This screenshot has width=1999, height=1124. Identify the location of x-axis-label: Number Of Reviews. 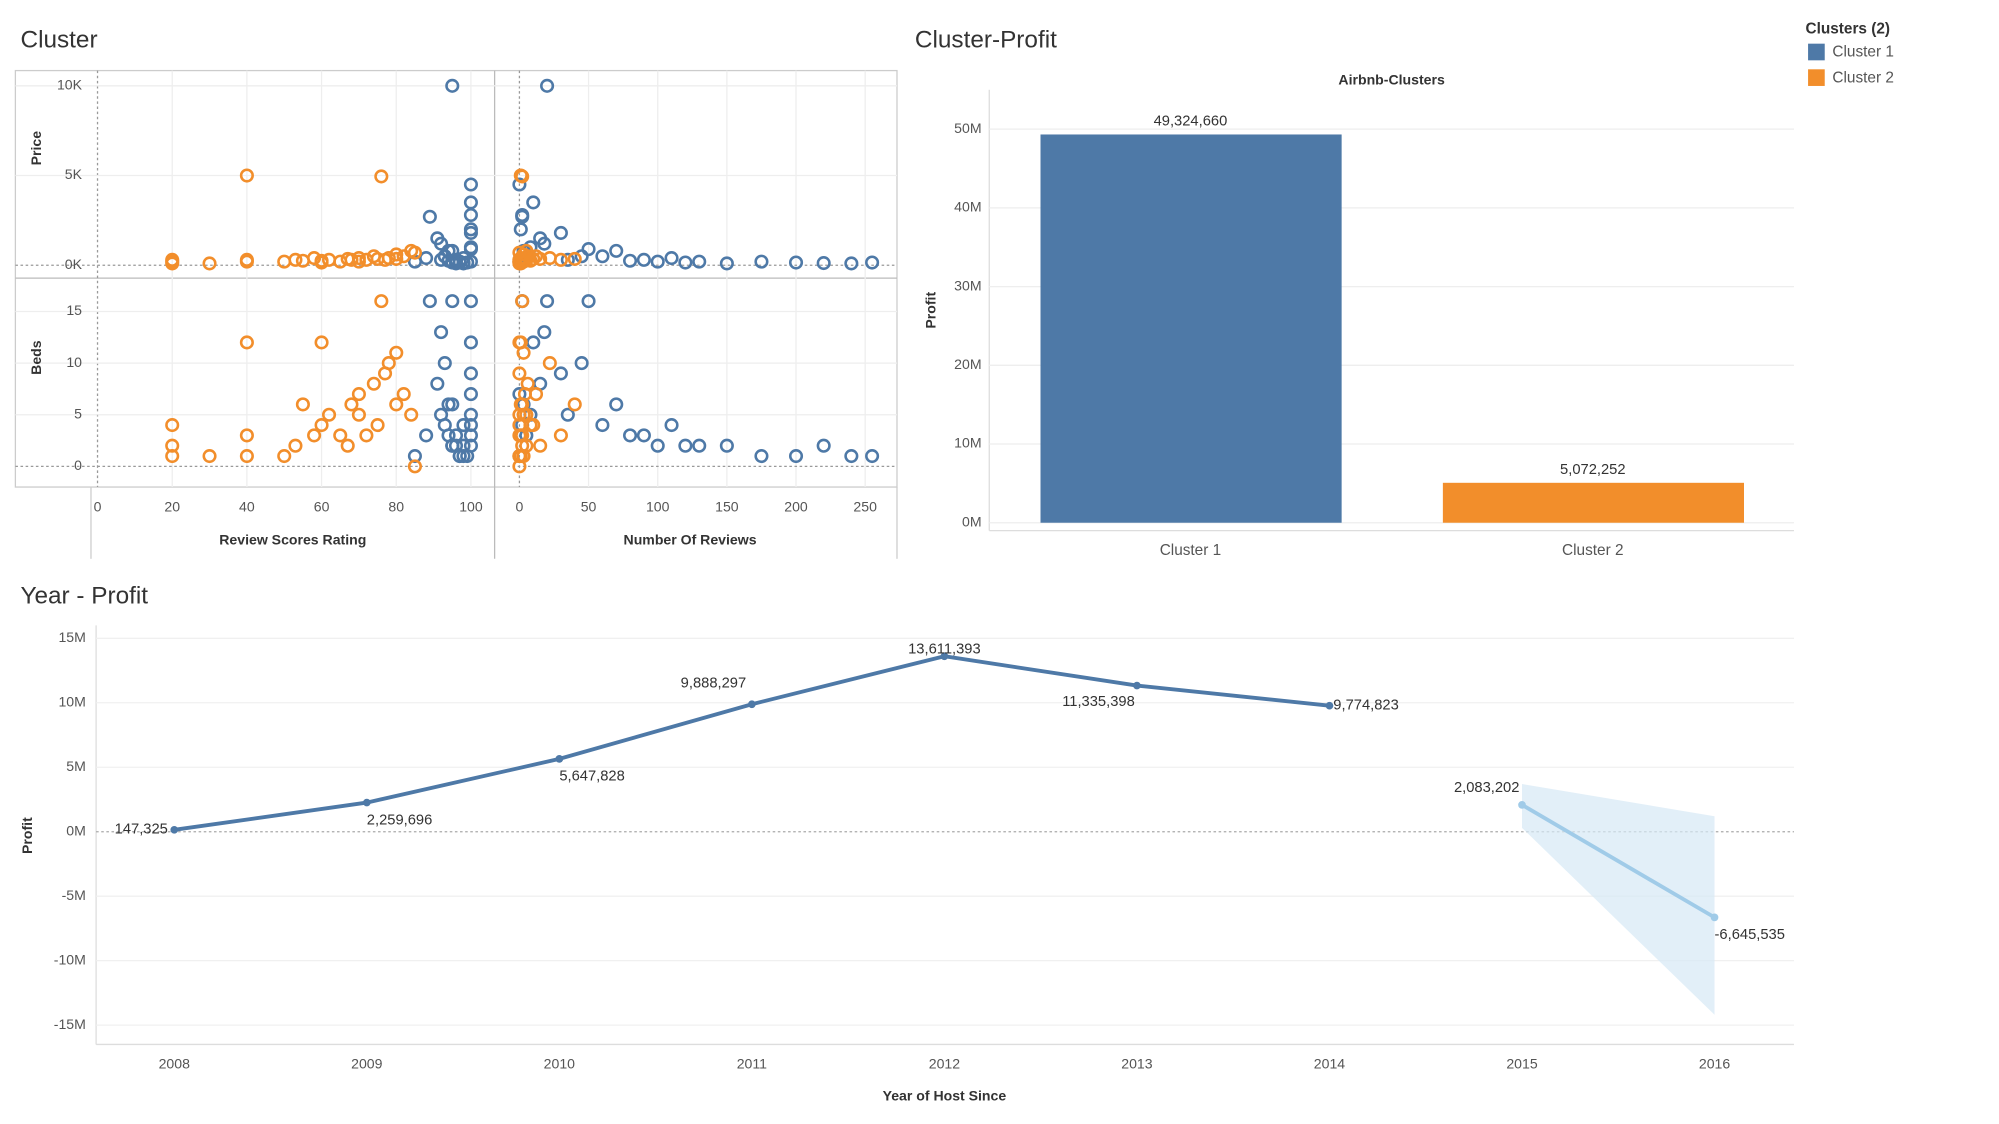
(690, 540).